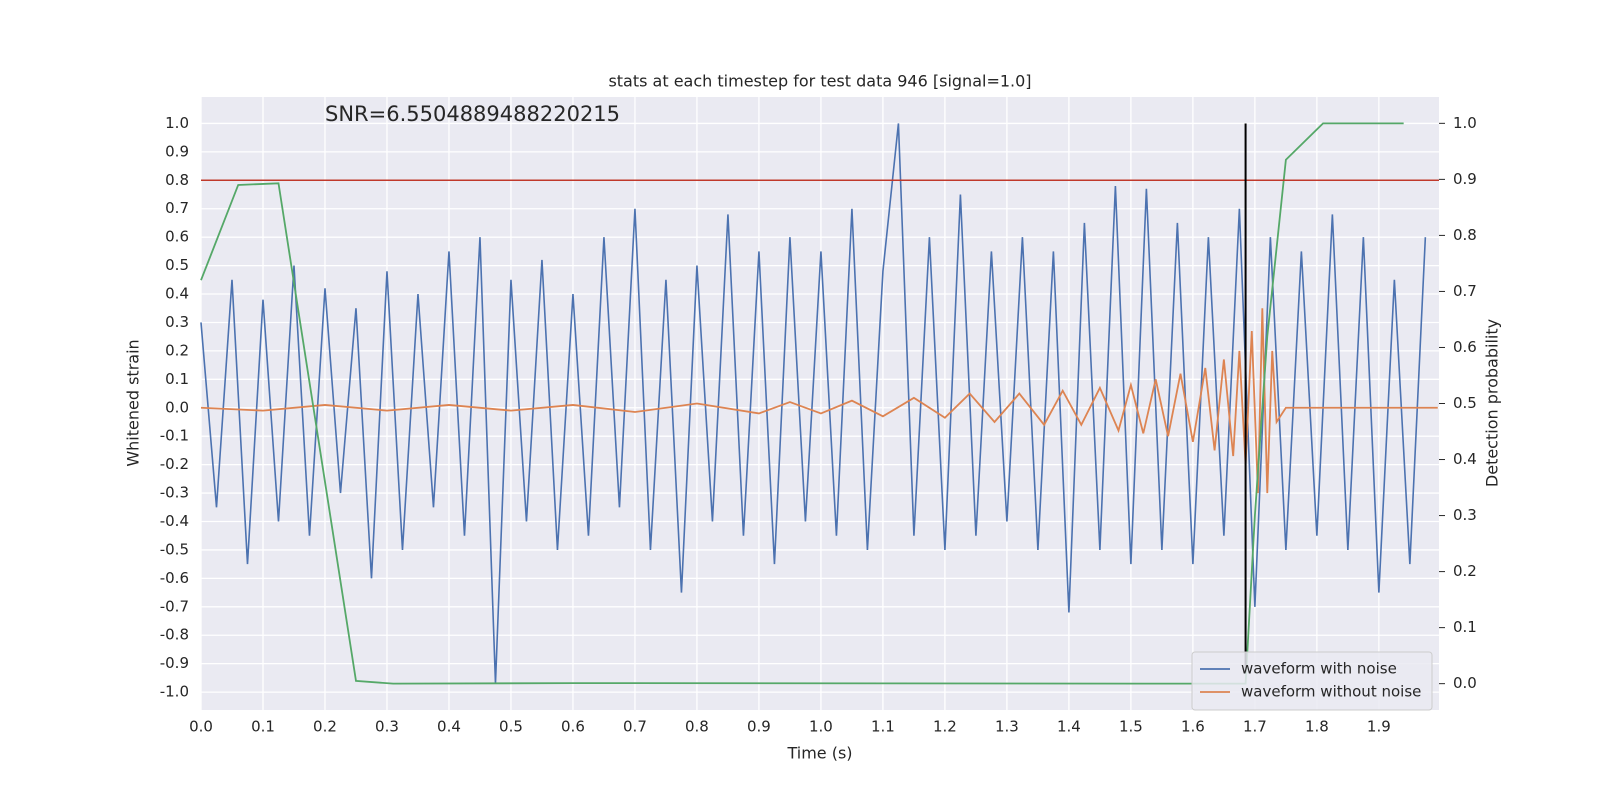 This screenshot has height=800, width=1600. I want to click on x-tick-label: 0.5, so click(511, 727).